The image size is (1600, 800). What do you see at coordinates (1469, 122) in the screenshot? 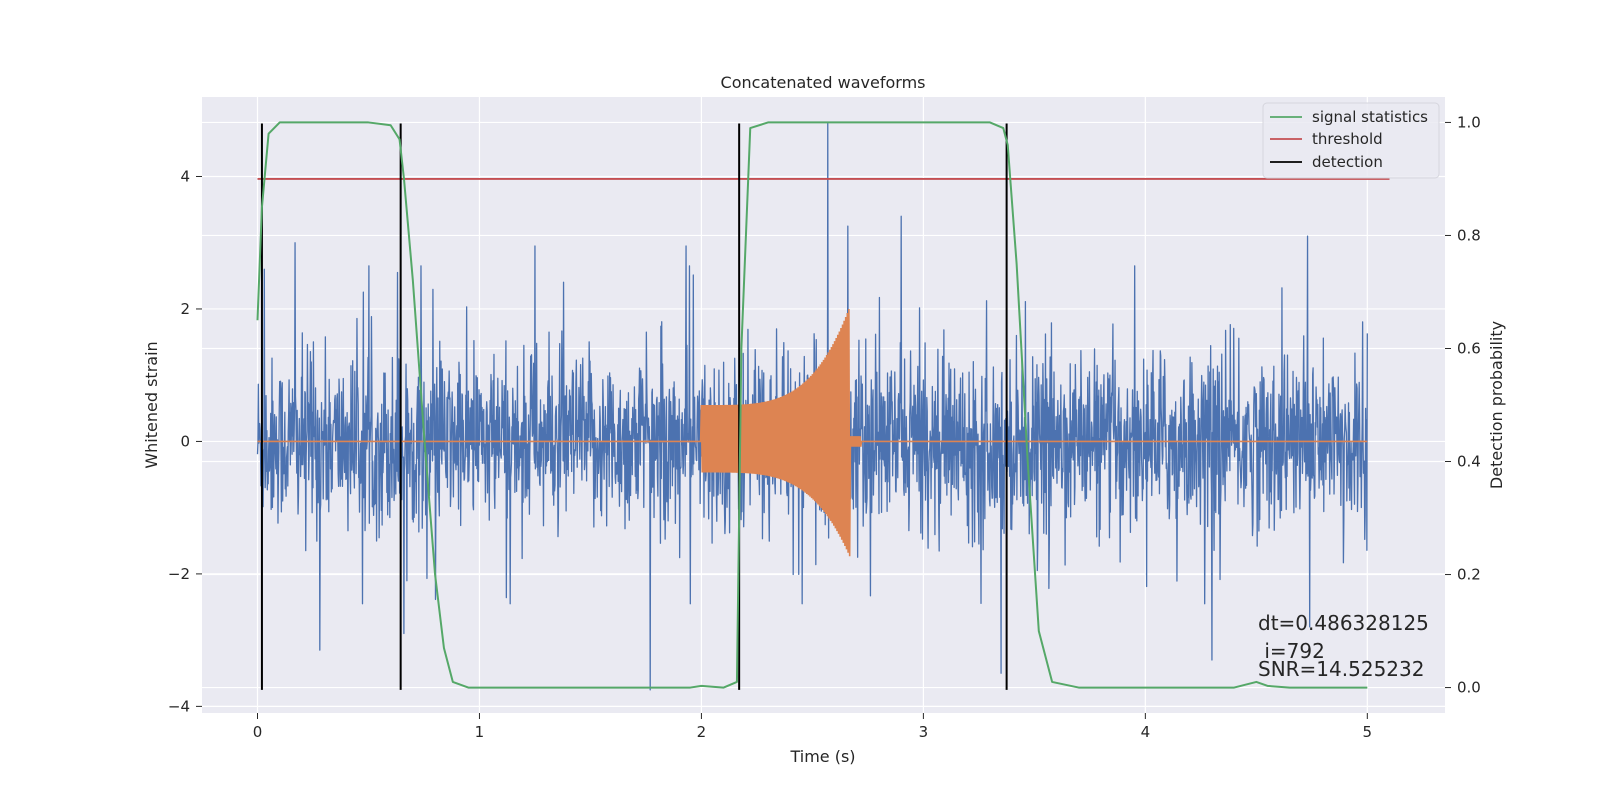
I see `y2-tick-label-5: 1.0` at bounding box center [1469, 122].